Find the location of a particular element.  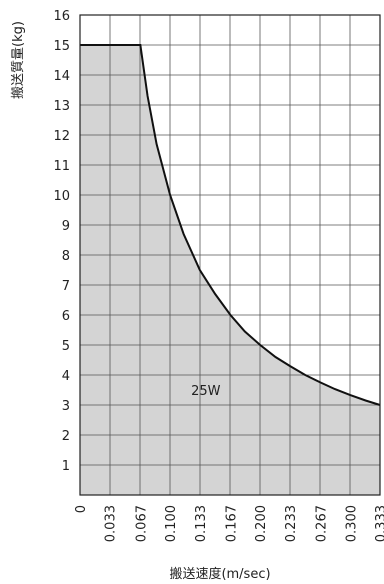

x-tick-label: 0.100 is located at coordinates (171, 523).